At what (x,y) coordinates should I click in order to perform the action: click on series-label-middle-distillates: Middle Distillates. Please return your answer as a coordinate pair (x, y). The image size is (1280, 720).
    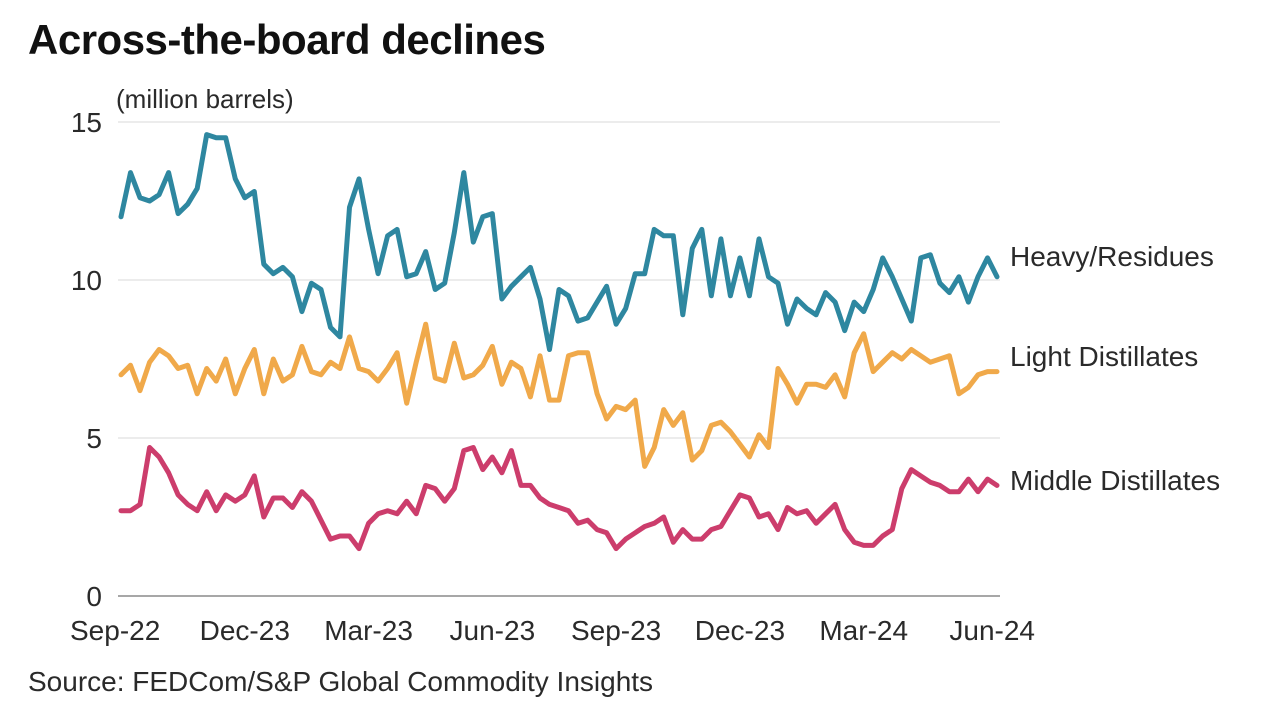
    Looking at the image, I should click on (1115, 480).